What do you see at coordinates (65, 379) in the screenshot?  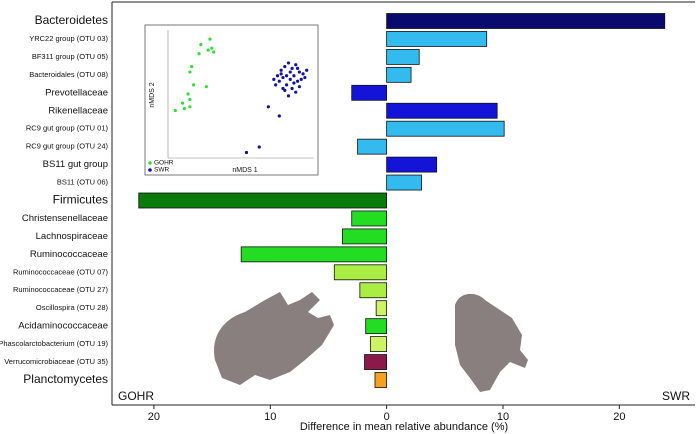 I see `category-label: Planctomycetes` at bounding box center [65, 379].